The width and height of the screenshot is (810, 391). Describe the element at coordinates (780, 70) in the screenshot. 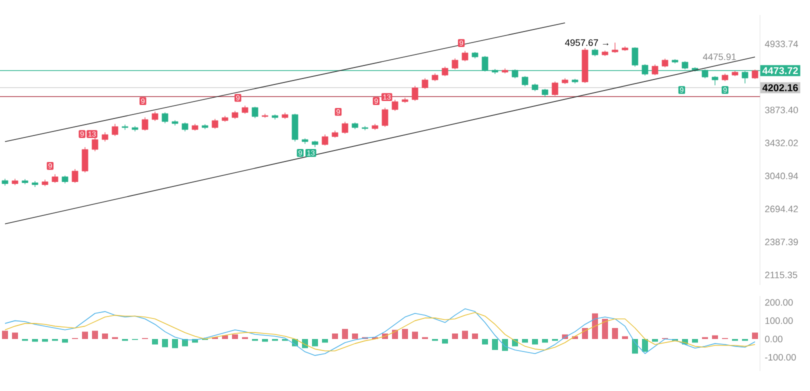

I see `ref-line-label: 4473.72` at that location.